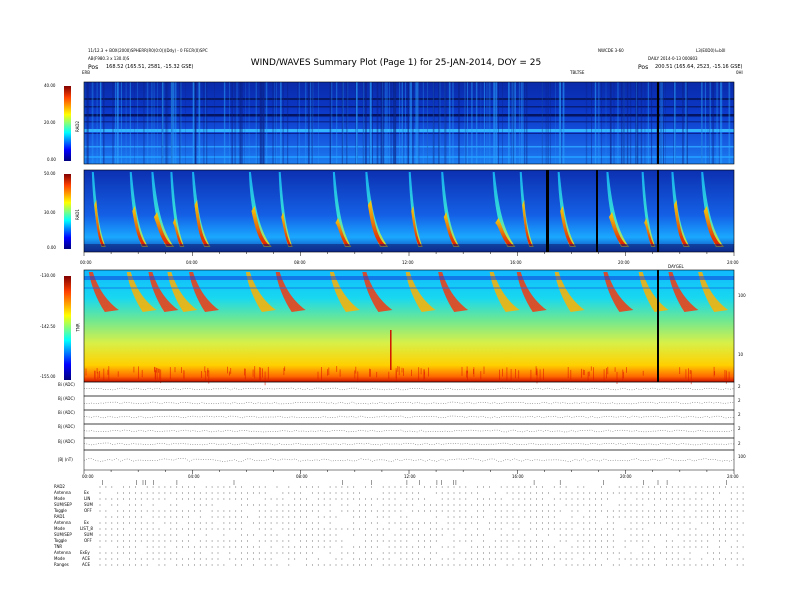  I want to click on time-top-1: 04:00, so click(192, 262).